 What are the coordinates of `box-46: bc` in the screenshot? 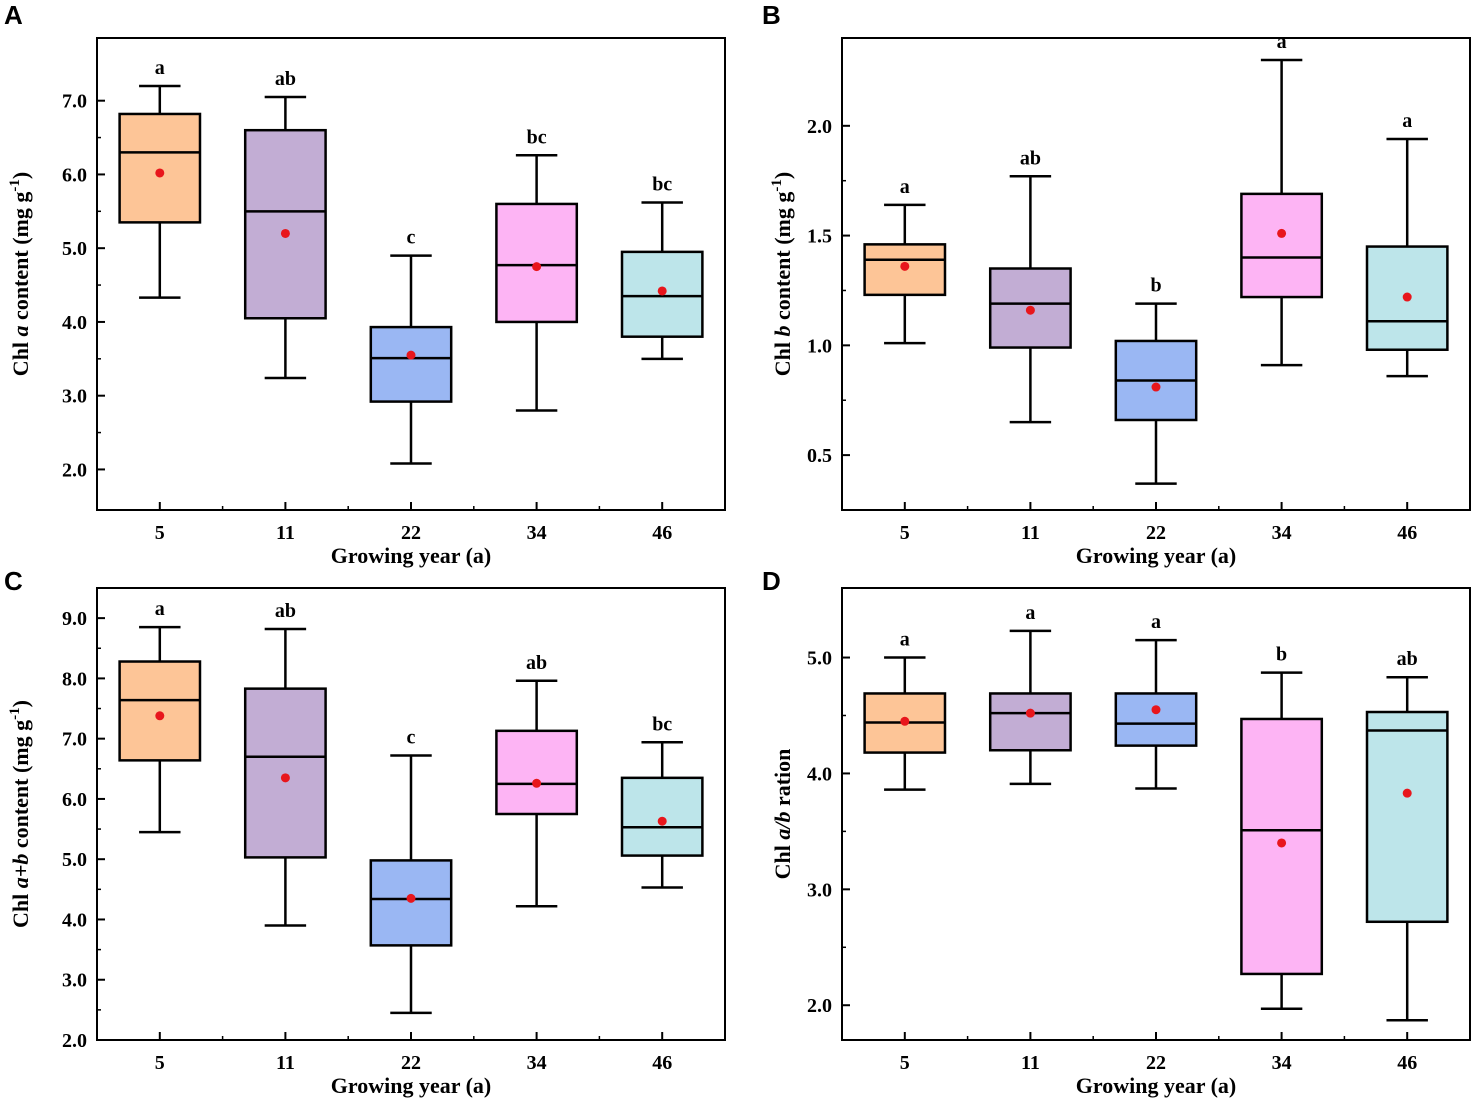 It's located at (662, 267).